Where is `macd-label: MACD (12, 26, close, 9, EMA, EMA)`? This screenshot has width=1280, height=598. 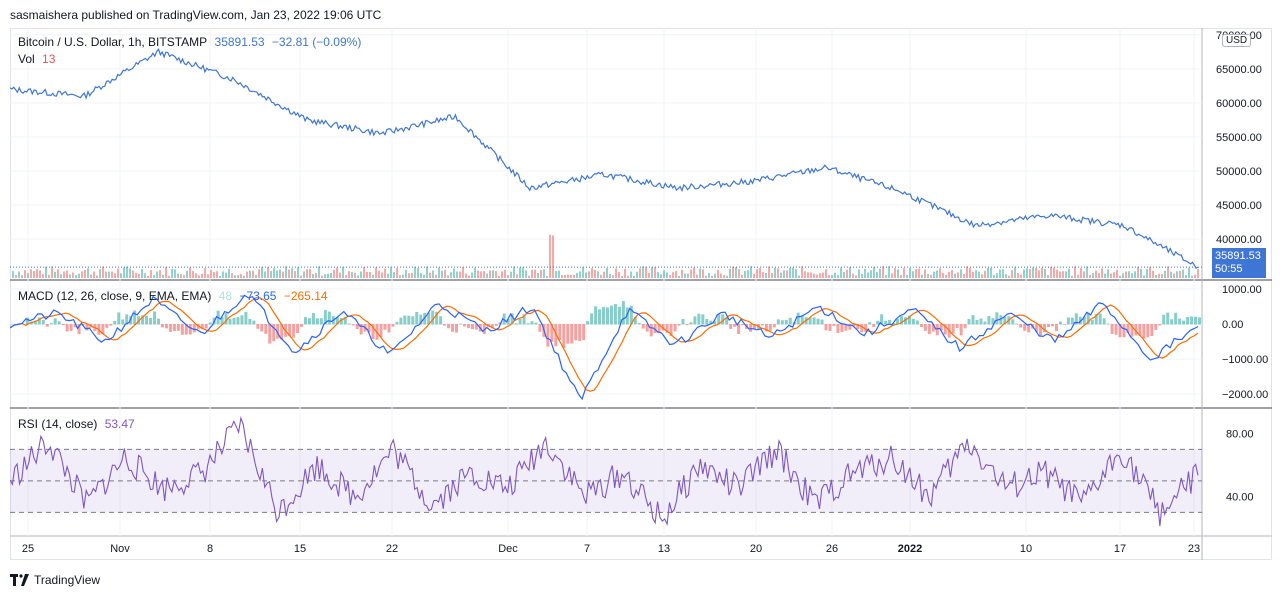
macd-label: MACD (12, 26, close, 9, EMA, EMA) is located at coordinates (115, 296).